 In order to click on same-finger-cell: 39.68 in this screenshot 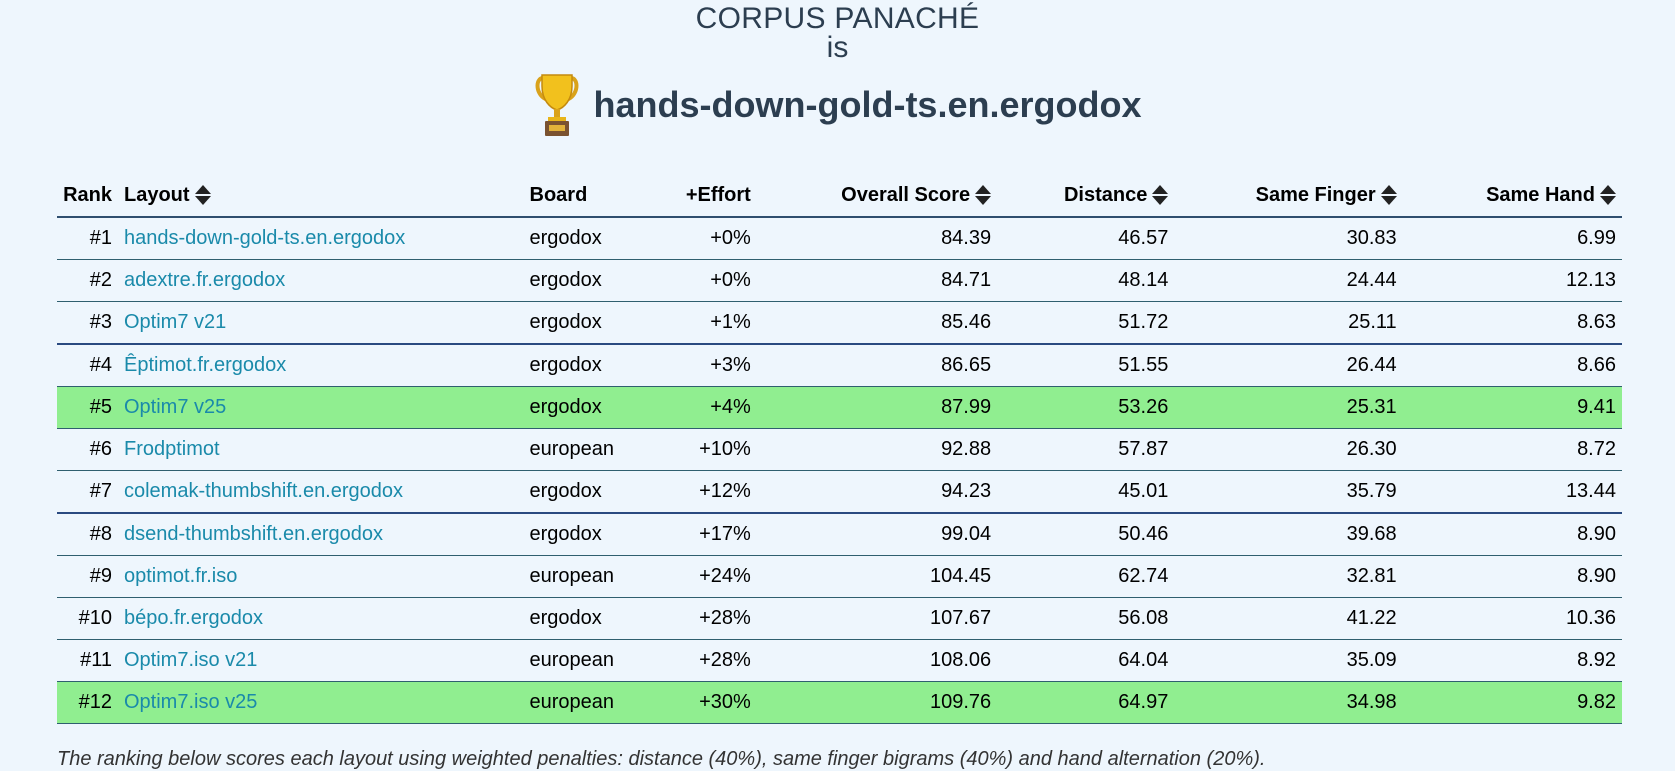, I will do `click(1288, 534)`.